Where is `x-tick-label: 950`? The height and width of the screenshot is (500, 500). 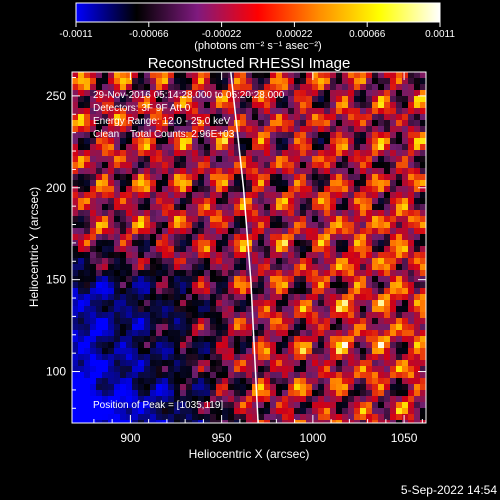
x-tick-label: 950 is located at coordinates (222, 438).